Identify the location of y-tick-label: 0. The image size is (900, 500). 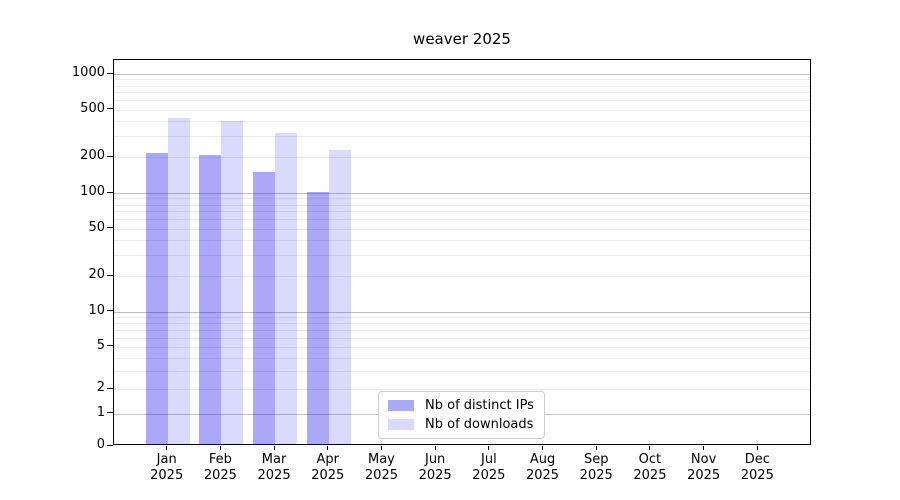
(100, 444).